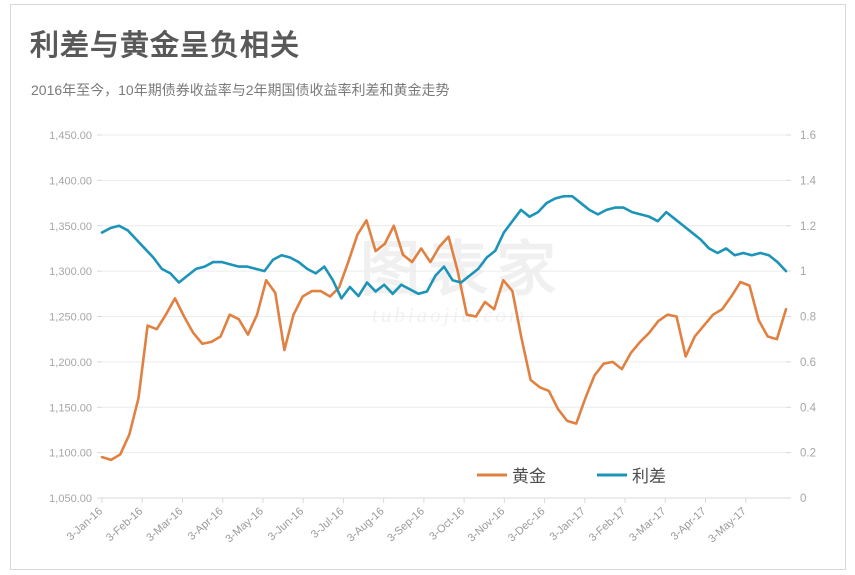  Describe the element at coordinates (529, 476) in the screenshot. I see `legend-label: 黄金` at that location.